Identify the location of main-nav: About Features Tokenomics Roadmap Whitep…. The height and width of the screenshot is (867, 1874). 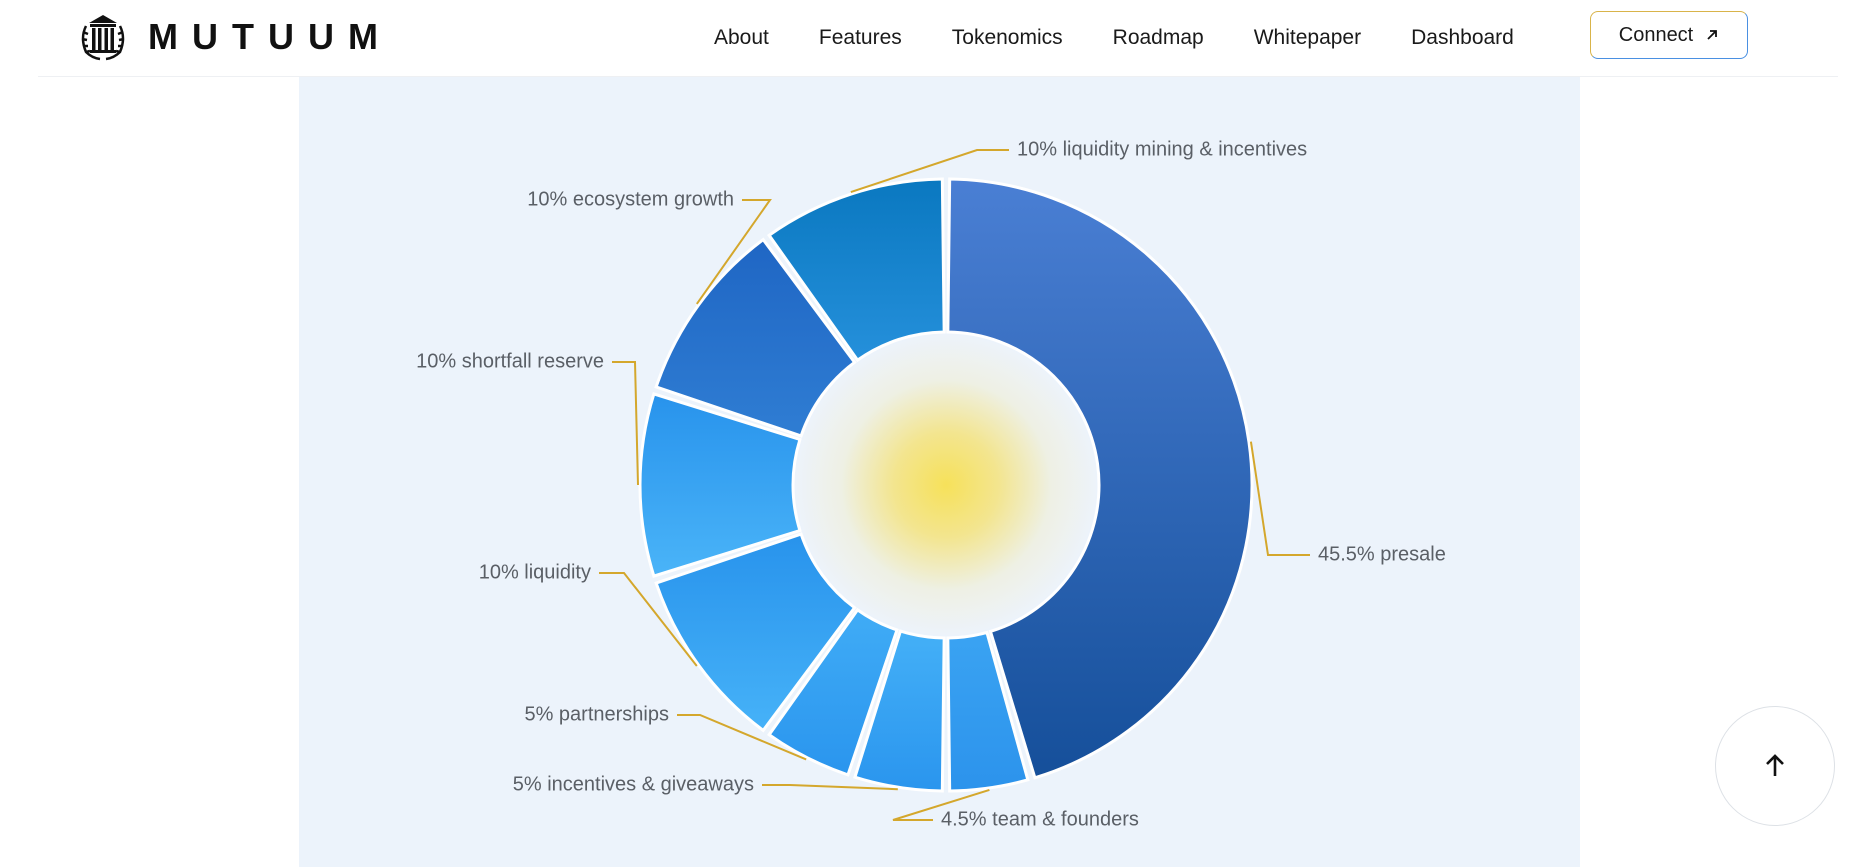
(1139, 38).